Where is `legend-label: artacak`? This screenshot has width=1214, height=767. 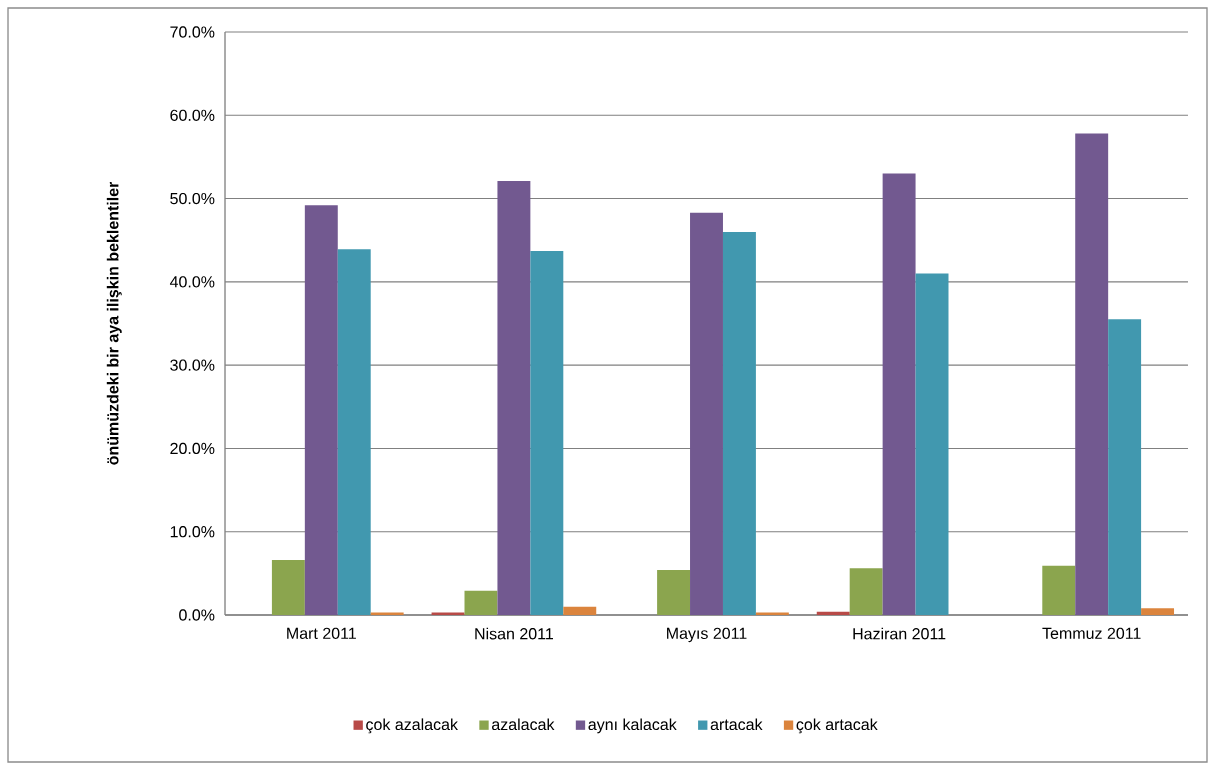
legend-label: artacak is located at coordinates (736, 724).